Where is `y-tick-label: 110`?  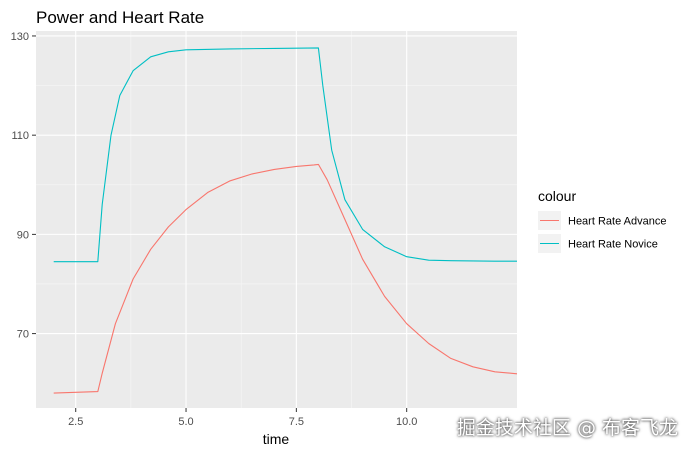 y-tick-label: 110 is located at coordinates (20, 136).